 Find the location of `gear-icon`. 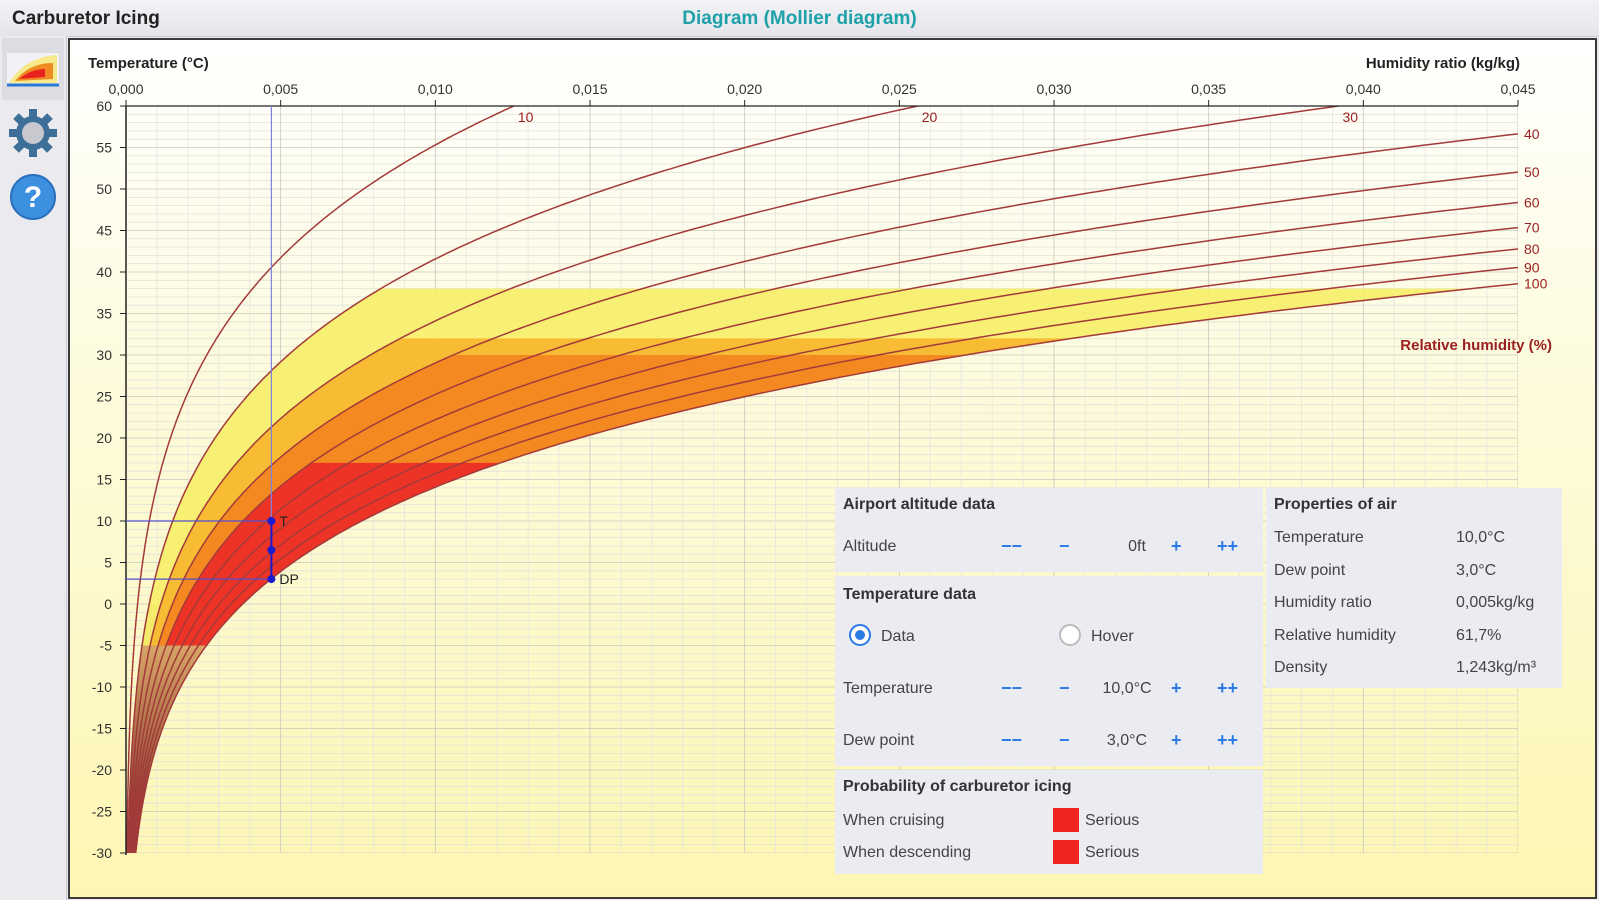

gear-icon is located at coordinates (33, 133).